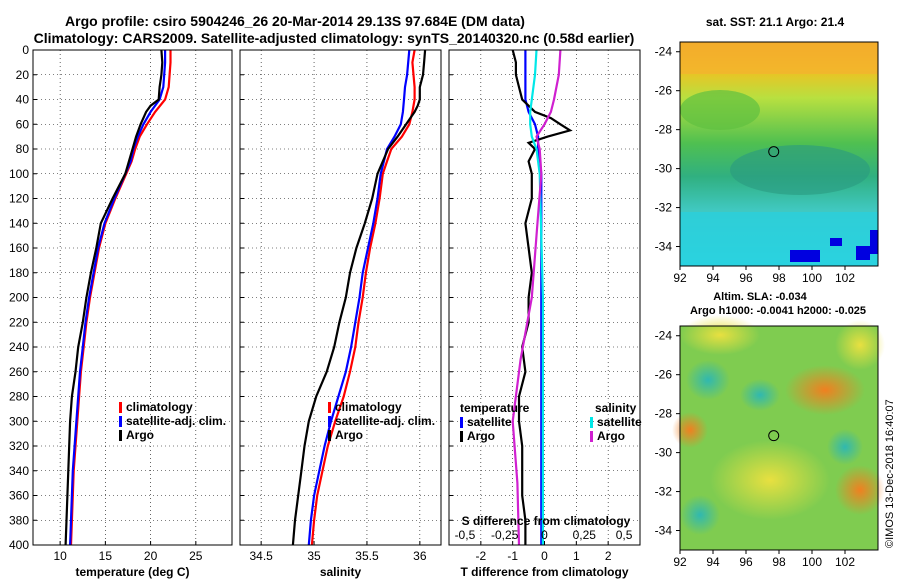 The height and width of the screenshot is (580, 900). Describe the element at coordinates (19, 397) in the screenshot. I see `y-tick-label: 280` at that location.